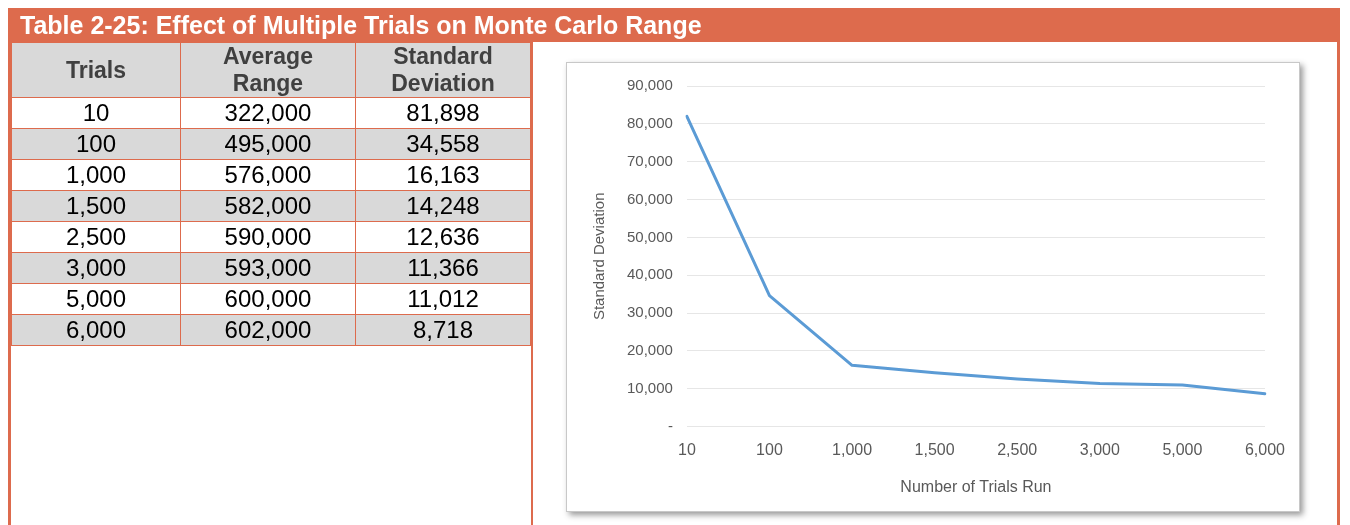  Describe the element at coordinates (976, 486) in the screenshot. I see `x-axis-title: Number of Trials Run` at that location.